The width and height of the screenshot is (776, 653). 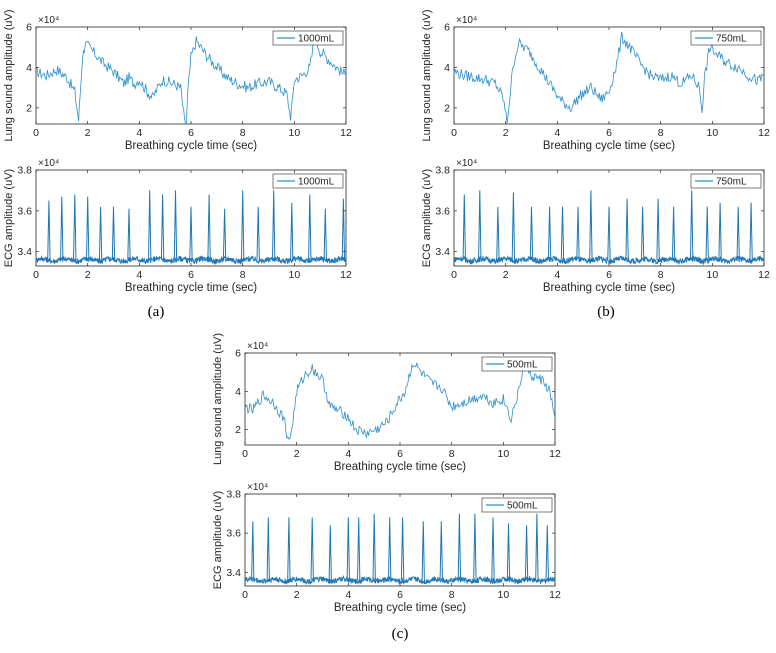 What do you see at coordinates (400, 634) in the screenshot?
I see `caption-c: (c)` at bounding box center [400, 634].